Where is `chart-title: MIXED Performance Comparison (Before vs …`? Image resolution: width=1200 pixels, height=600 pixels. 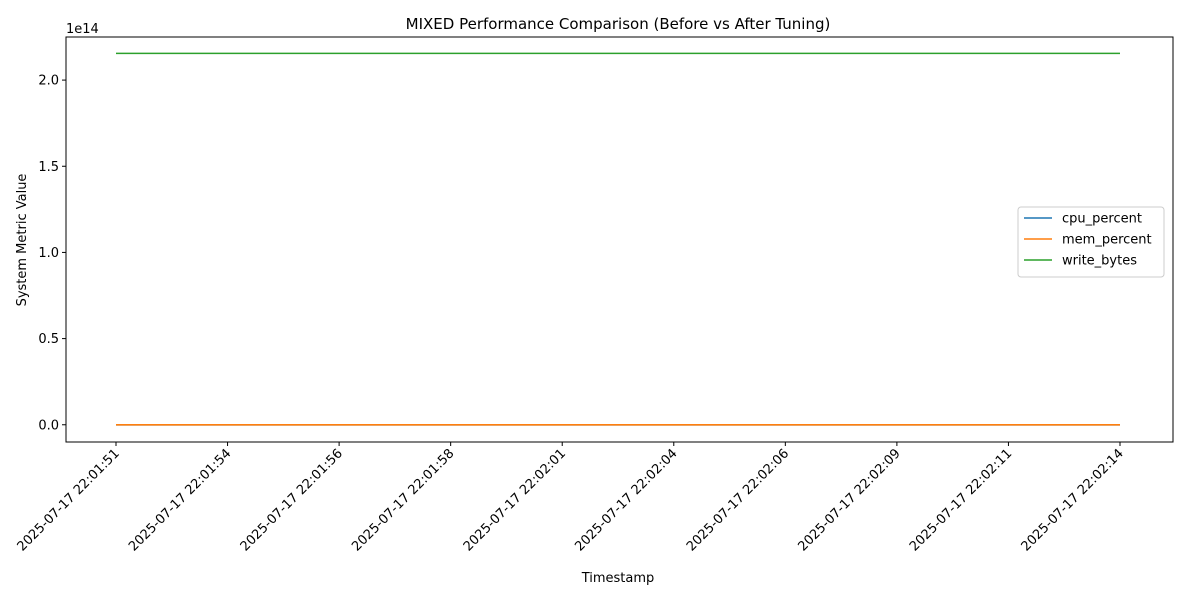
chart-title: MIXED Performance Comparison (Before vs … is located at coordinates (618, 24).